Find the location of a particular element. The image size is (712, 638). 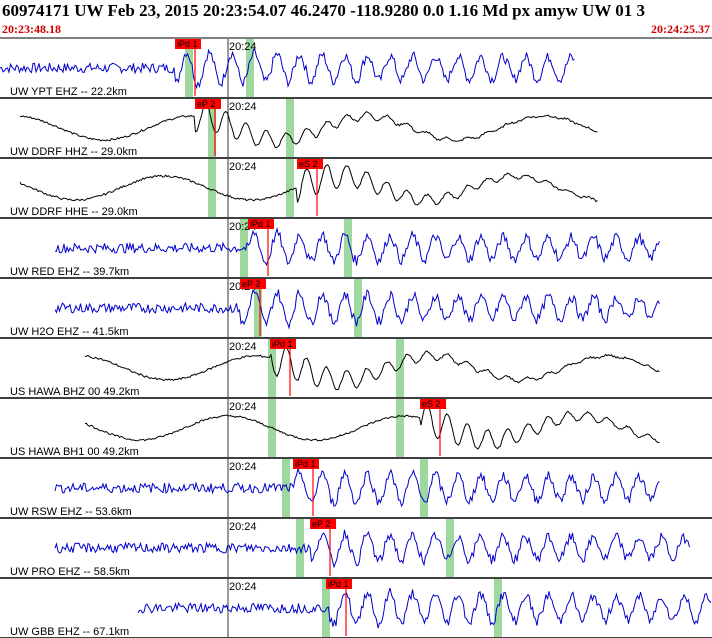

station-label: US HAWA BH1 00 49.2km is located at coordinates (74, 452).